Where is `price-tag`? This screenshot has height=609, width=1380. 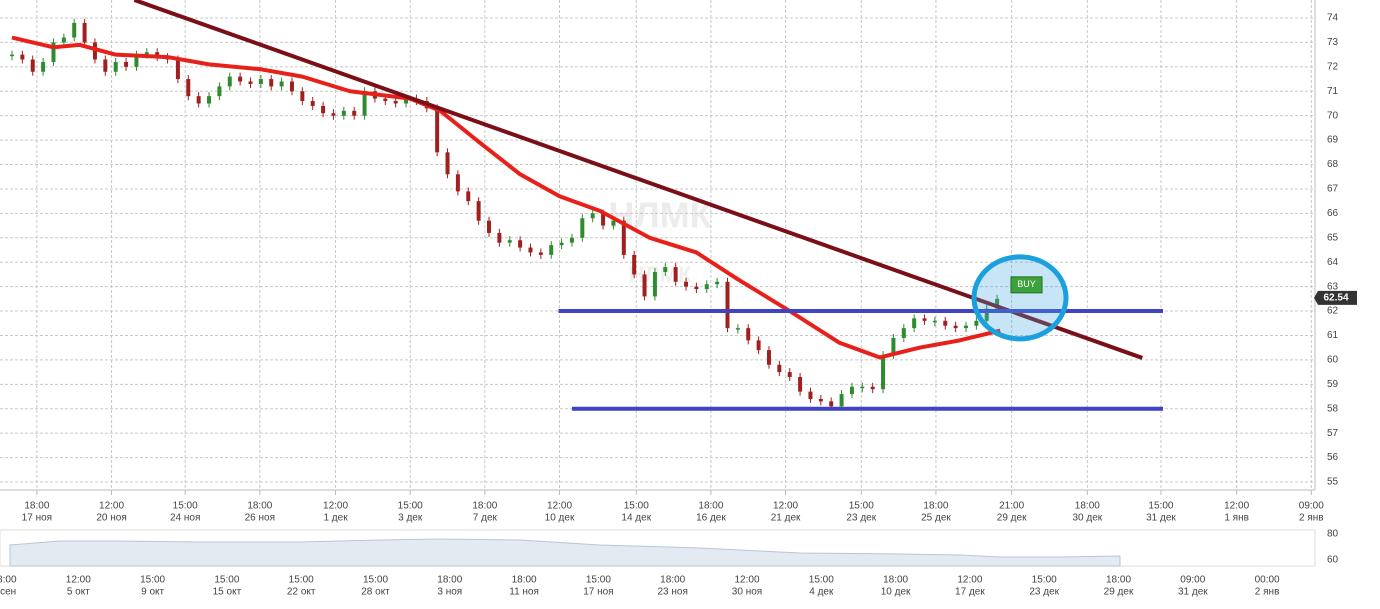
price-tag is located at coordinates (1335, 297).